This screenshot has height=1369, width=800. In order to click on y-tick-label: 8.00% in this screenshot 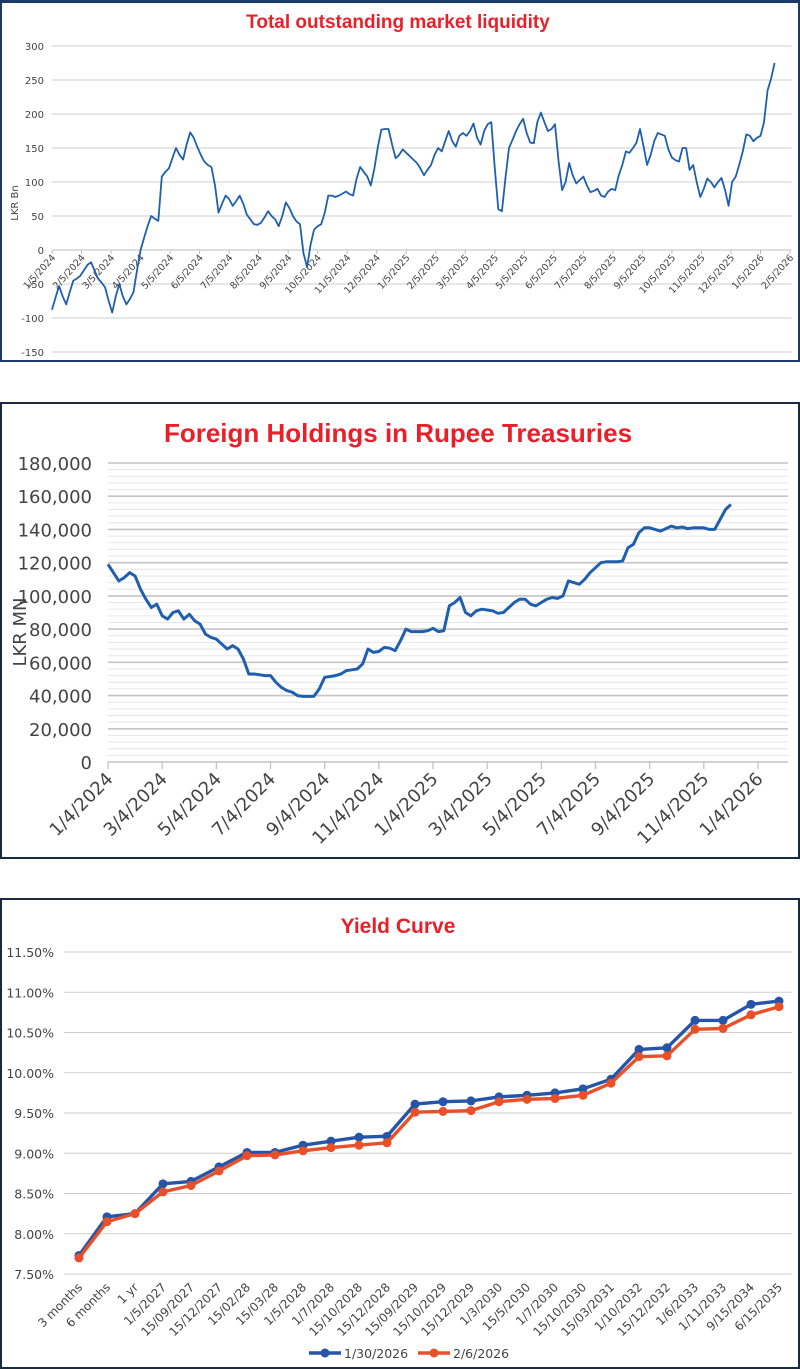, I will do `click(34, 1234)`.